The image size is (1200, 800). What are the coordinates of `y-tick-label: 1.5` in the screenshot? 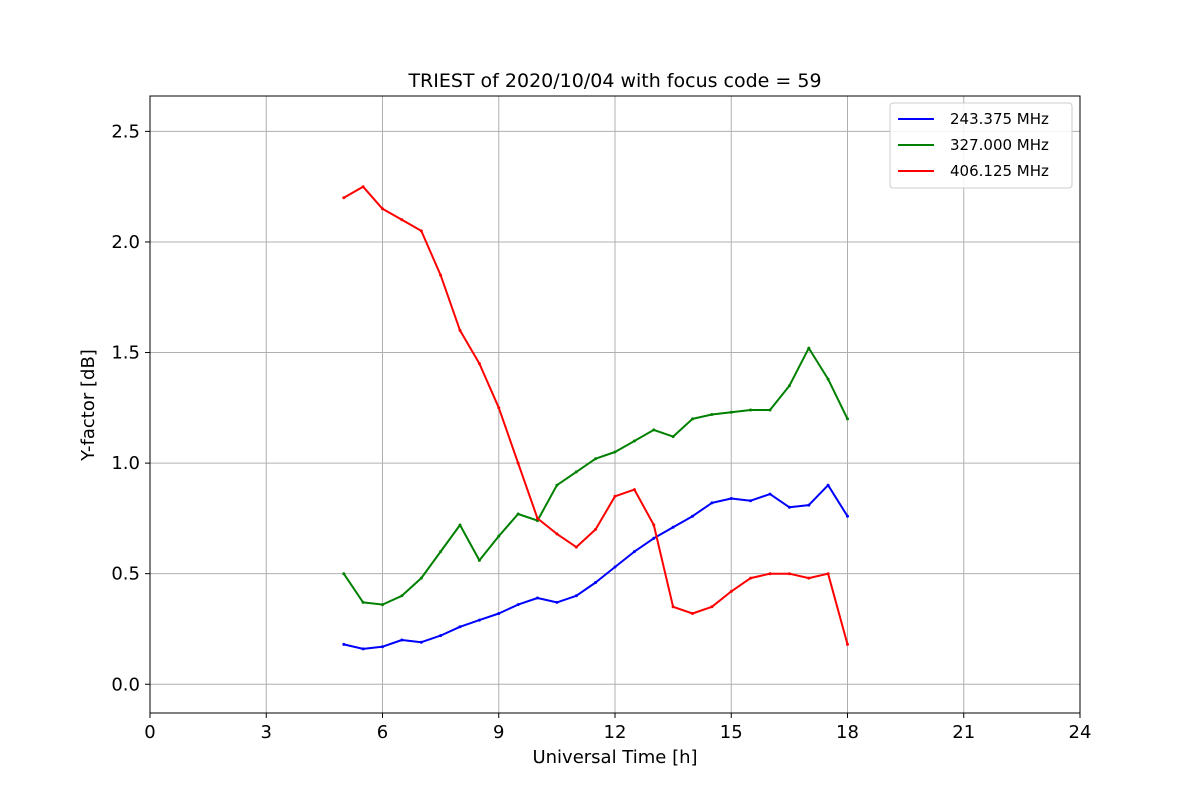 It's located at (125, 353).